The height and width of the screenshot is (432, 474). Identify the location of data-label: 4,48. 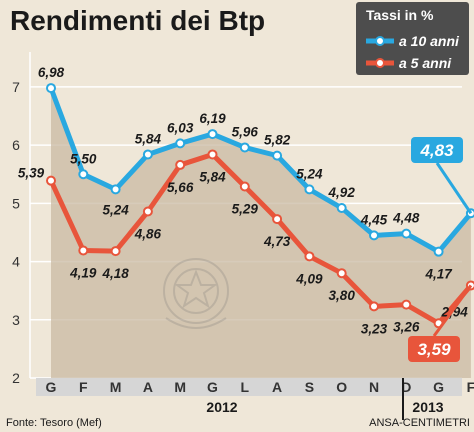
(406, 218).